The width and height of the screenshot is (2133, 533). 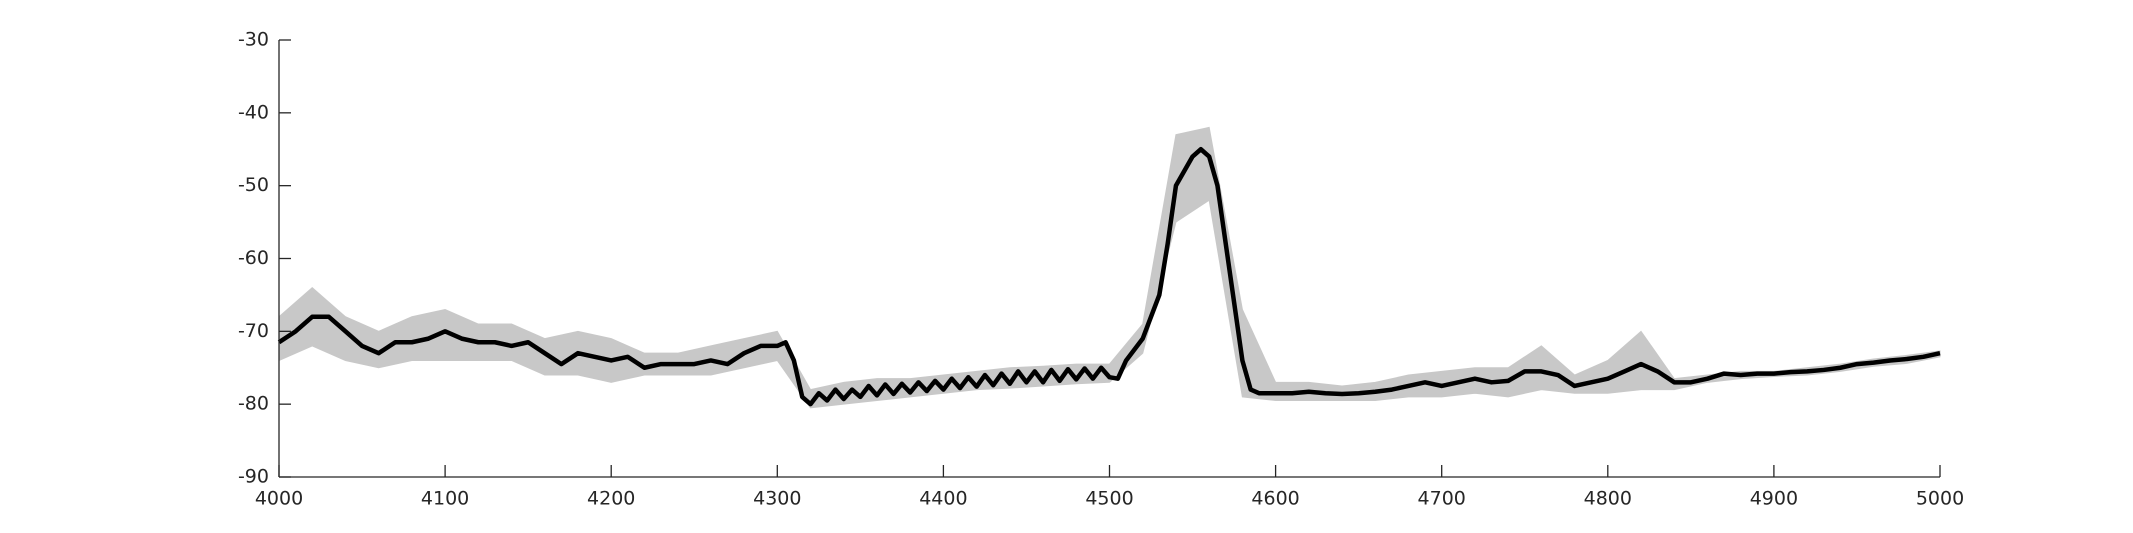 What do you see at coordinates (1275, 499) in the screenshot?
I see `x-tick-label: 4600` at bounding box center [1275, 499].